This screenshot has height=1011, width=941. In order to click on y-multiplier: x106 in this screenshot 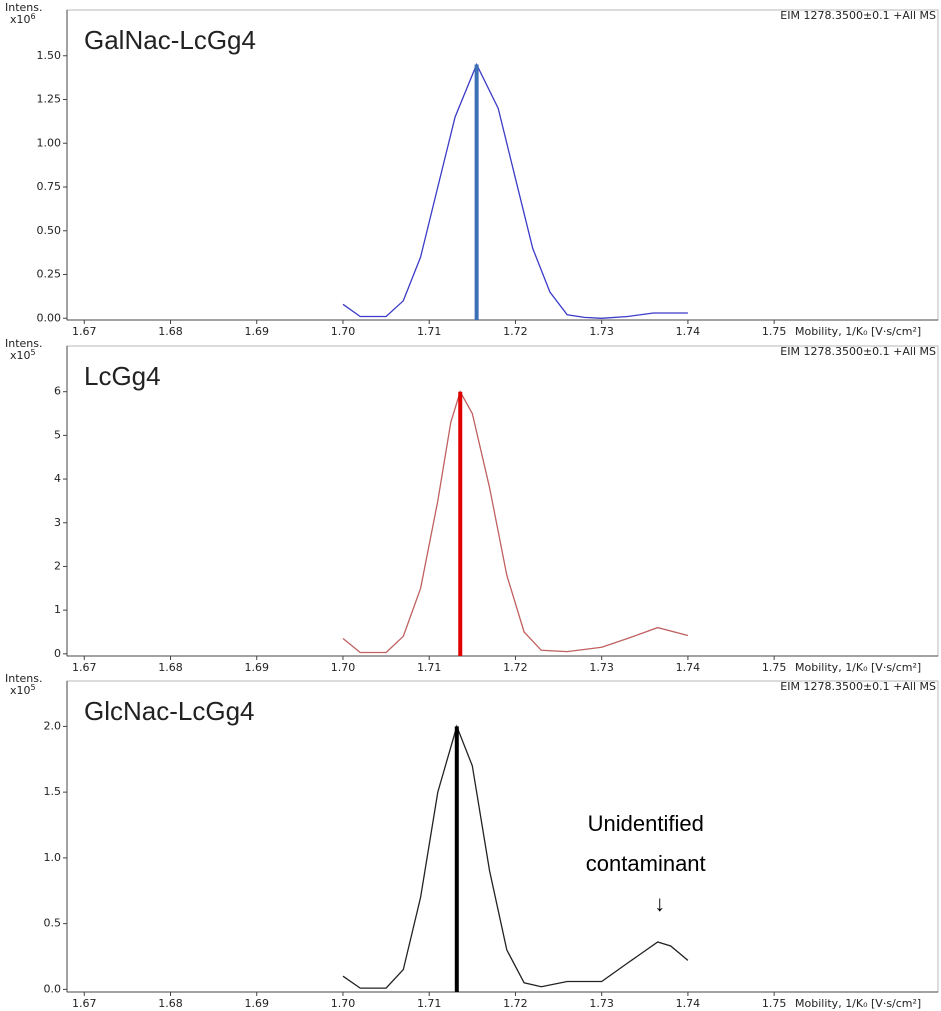, I will do `click(23, 19)`.